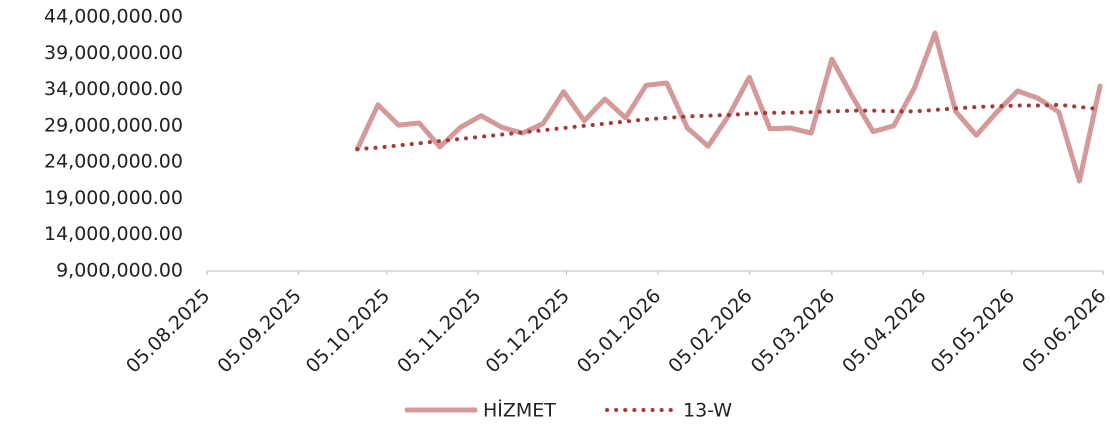 The image size is (1110, 430). I want to click on y-tick-label: 44,000,000.00, so click(113, 17).